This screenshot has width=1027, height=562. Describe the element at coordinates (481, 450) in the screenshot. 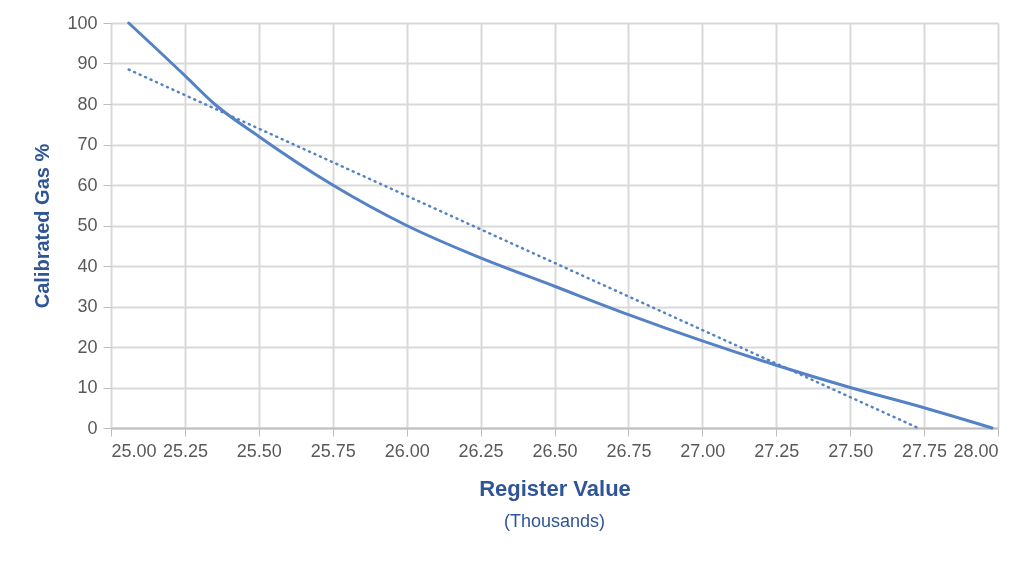

I see `x-tick-label: 26.25` at that location.